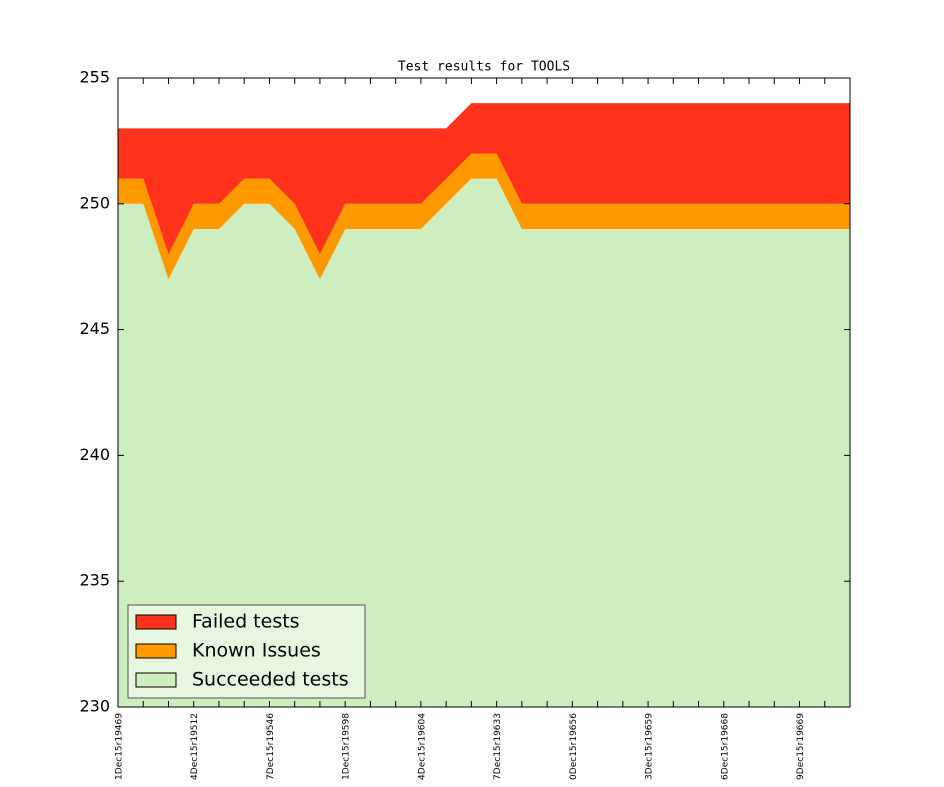 The width and height of the screenshot is (944, 787). What do you see at coordinates (574, 746) in the screenshot?
I see `x-tick-label: 0Dec15r19656` at bounding box center [574, 746].